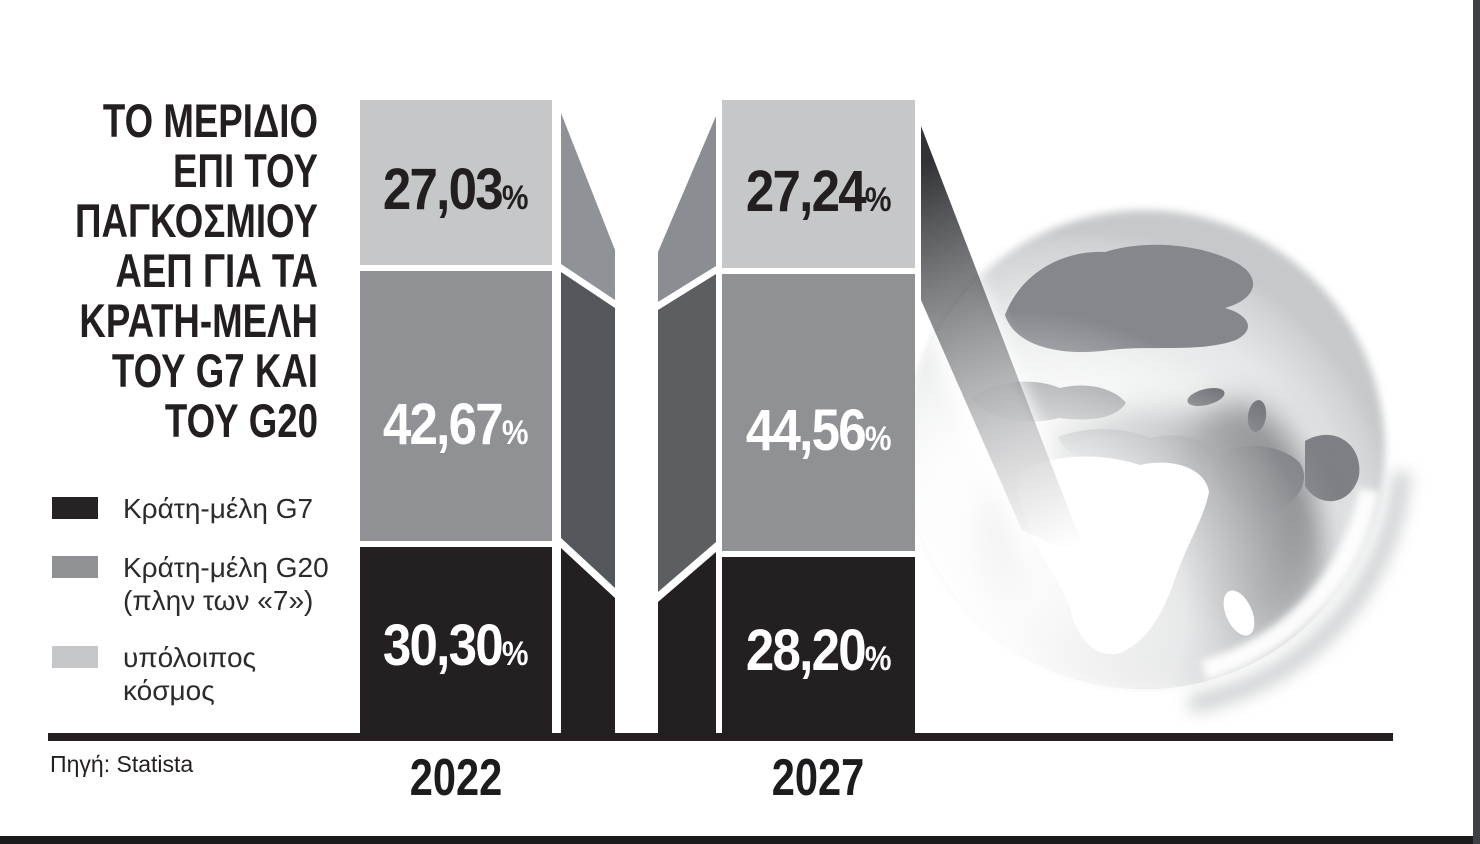 This screenshot has height=844, width=1480. I want to click on title-line: ΑΕΠ ΓΙΑ ΤΑ, so click(216, 270).